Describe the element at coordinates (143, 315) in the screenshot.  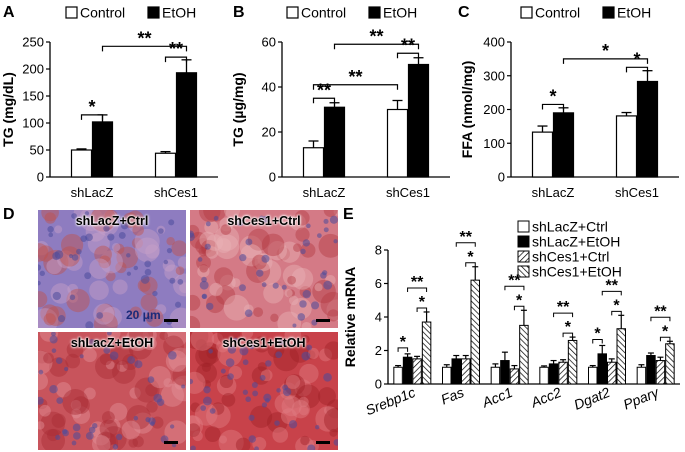
I see `scale-bar-label: 20 μm` at that location.